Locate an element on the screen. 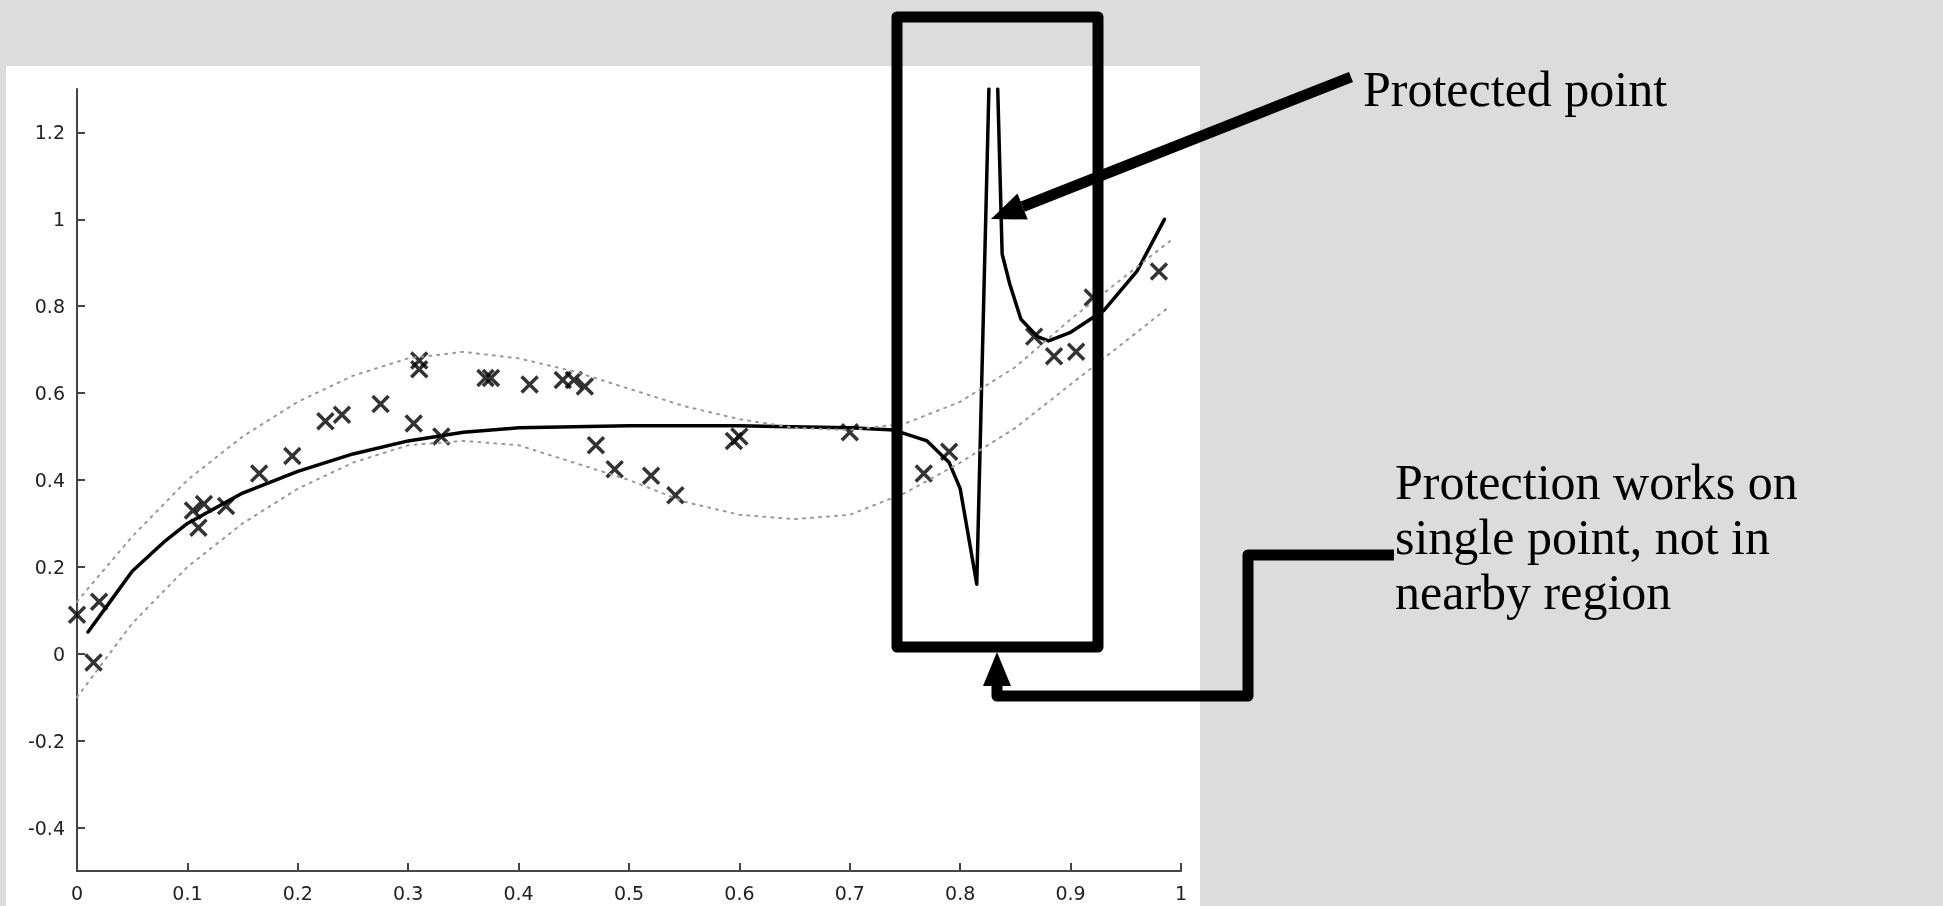  x-tick-label: 1 is located at coordinates (1181, 892).